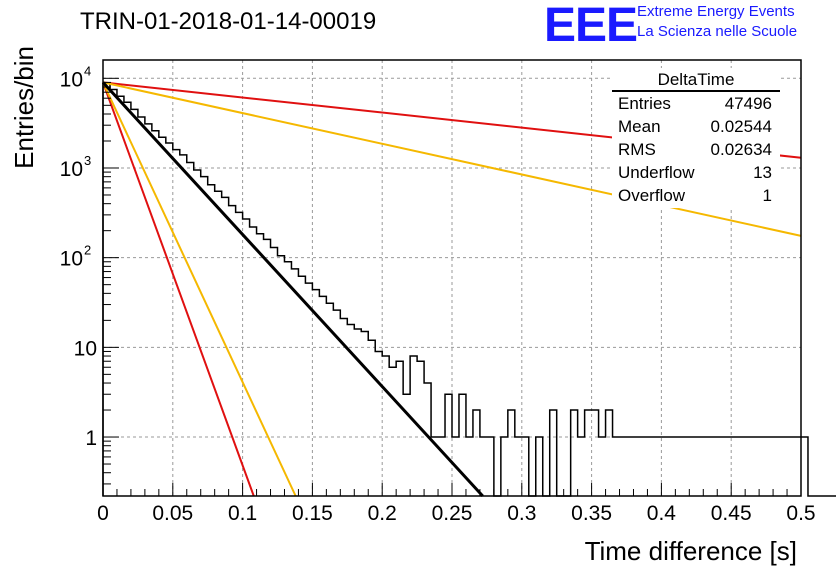 The width and height of the screenshot is (836, 572). What do you see at coordinates (87, 160) in the screenshot?
I see `y-tick-exponent: 3` at bounding box center [87, 160].